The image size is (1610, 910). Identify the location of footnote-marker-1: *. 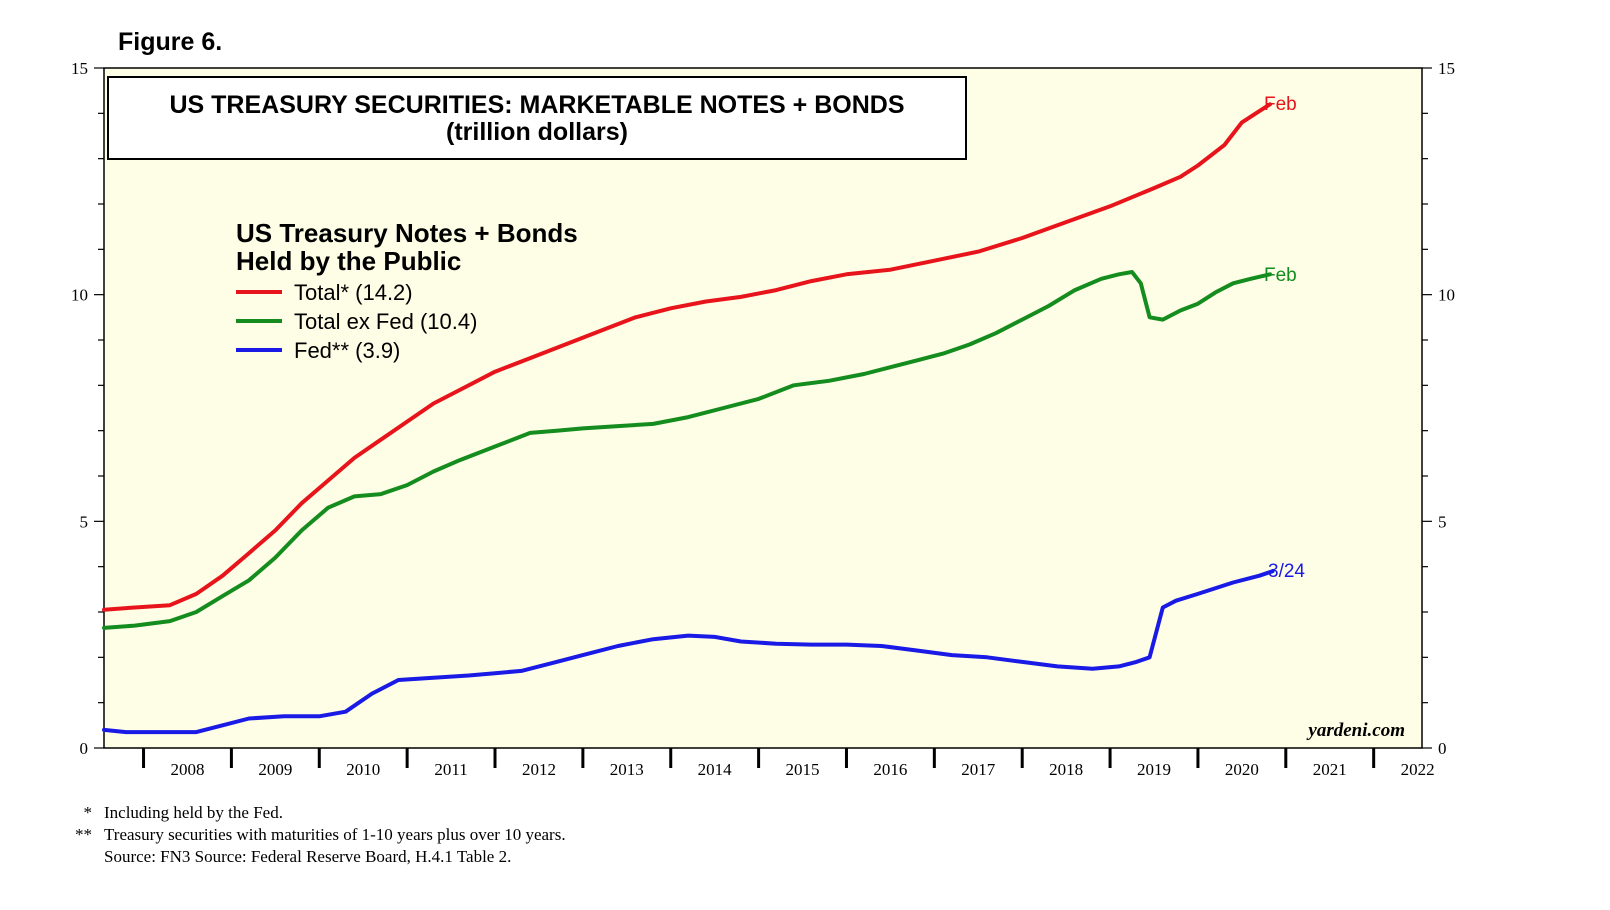
(88, 812).